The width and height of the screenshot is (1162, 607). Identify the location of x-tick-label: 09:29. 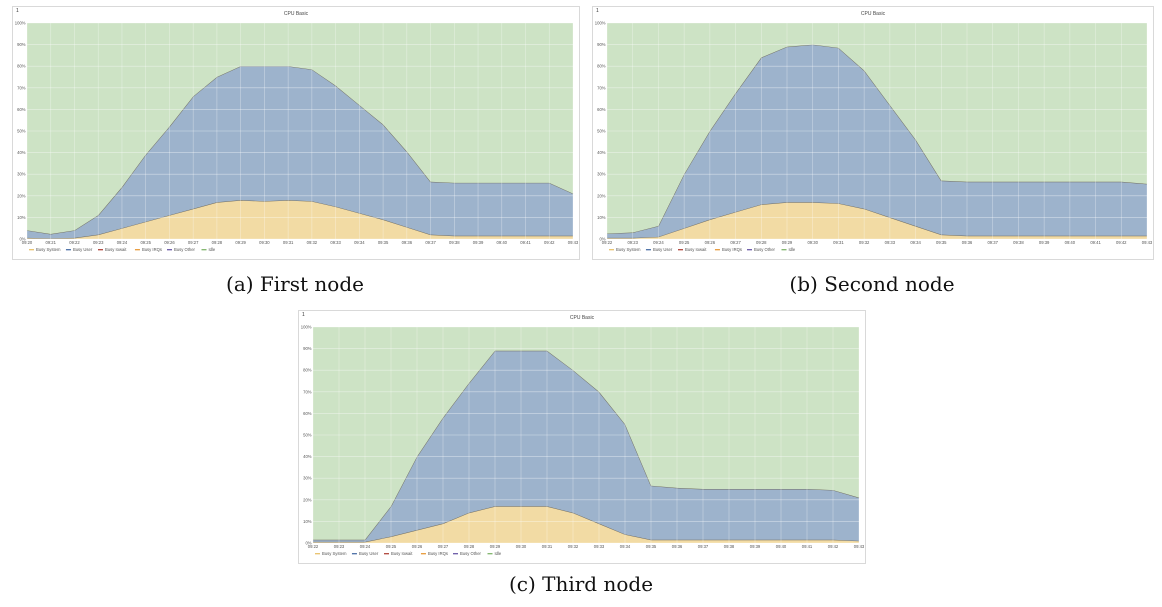
(495, 546).